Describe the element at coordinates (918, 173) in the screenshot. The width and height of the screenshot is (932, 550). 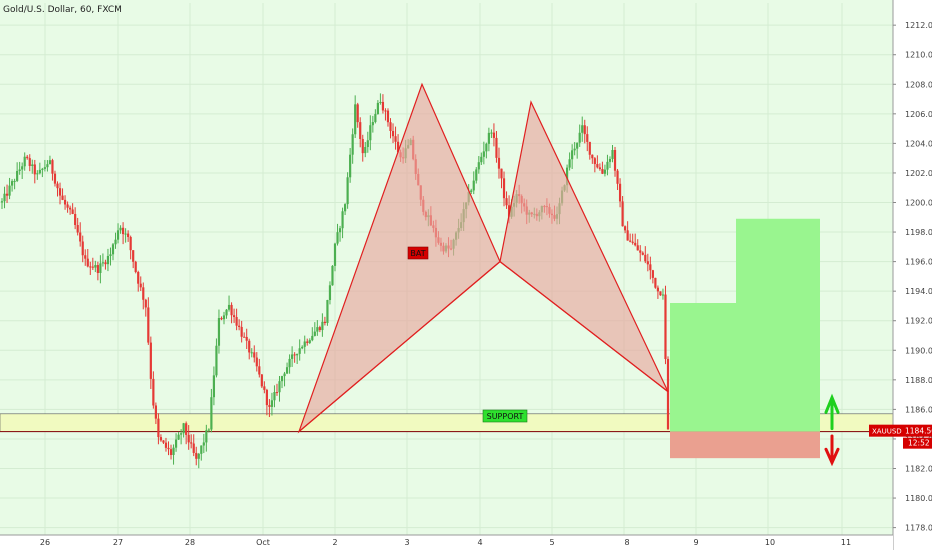
I see `price-tick-label: 1202.00` at that location.